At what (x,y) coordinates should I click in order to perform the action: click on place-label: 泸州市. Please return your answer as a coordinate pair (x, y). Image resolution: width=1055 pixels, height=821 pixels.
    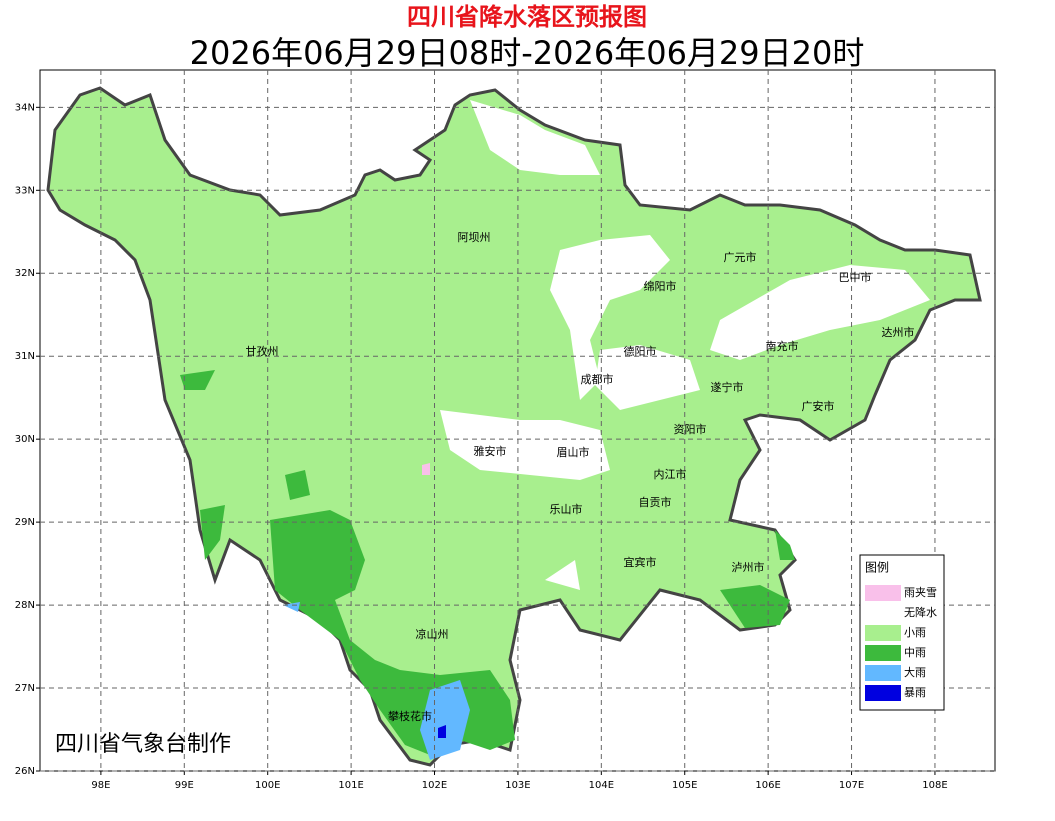
    Looking at the image, I should click on (748, 567).